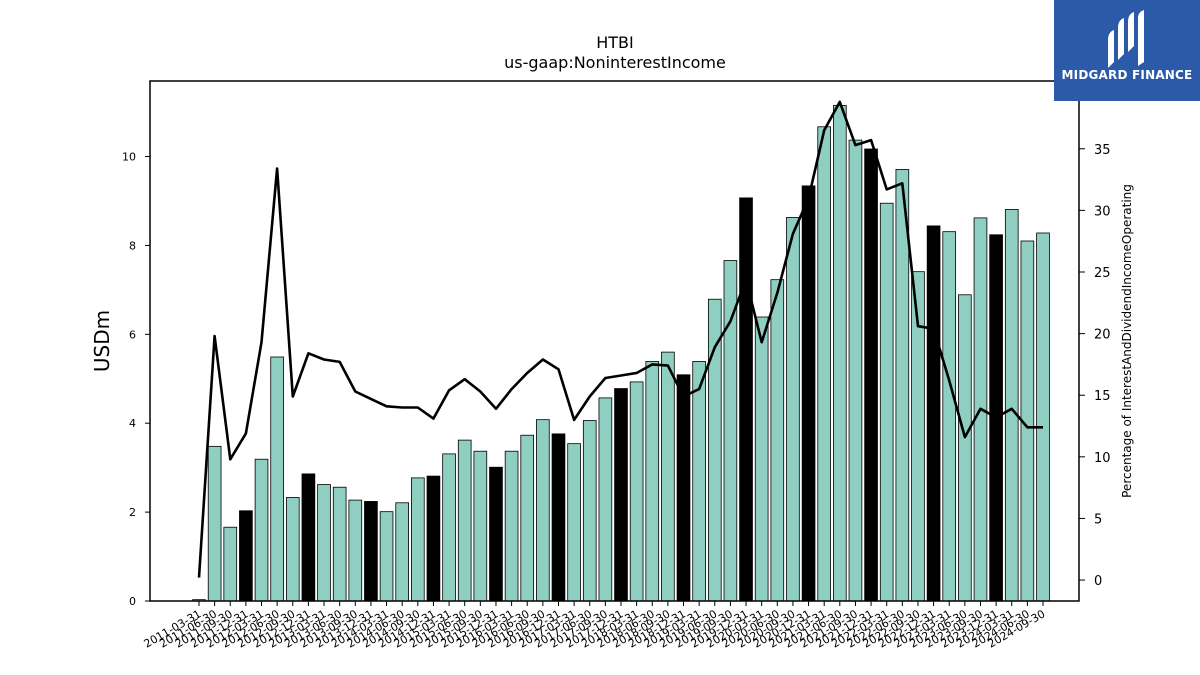 This screenshot has width=1200, height=675. Describe the element at coordinates (1098, 519) in the screenshot. I see `y-tick-label-right: 5` at that location.